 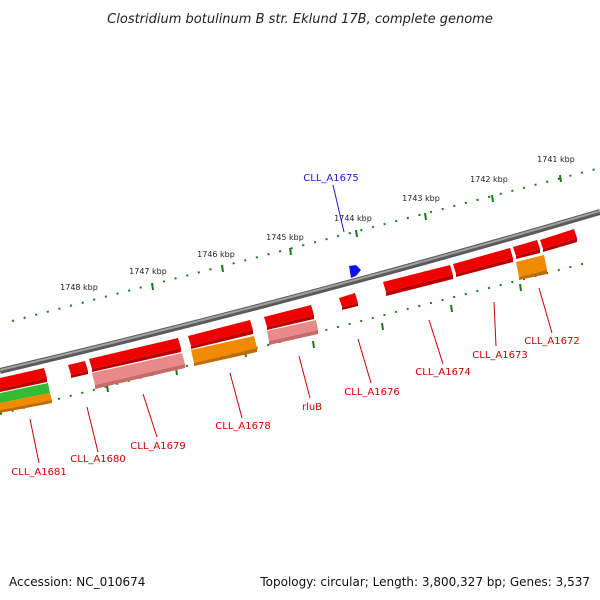 I want to click on gene-CLL_A1672, so click(x=558, y=240).